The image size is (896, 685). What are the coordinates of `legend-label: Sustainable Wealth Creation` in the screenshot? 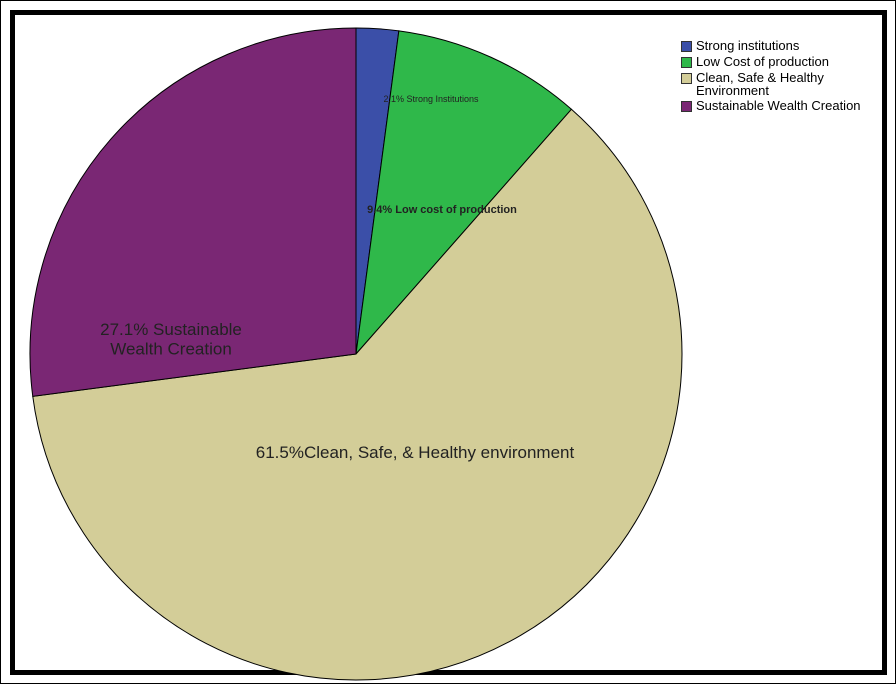 It's located at (778, 105).